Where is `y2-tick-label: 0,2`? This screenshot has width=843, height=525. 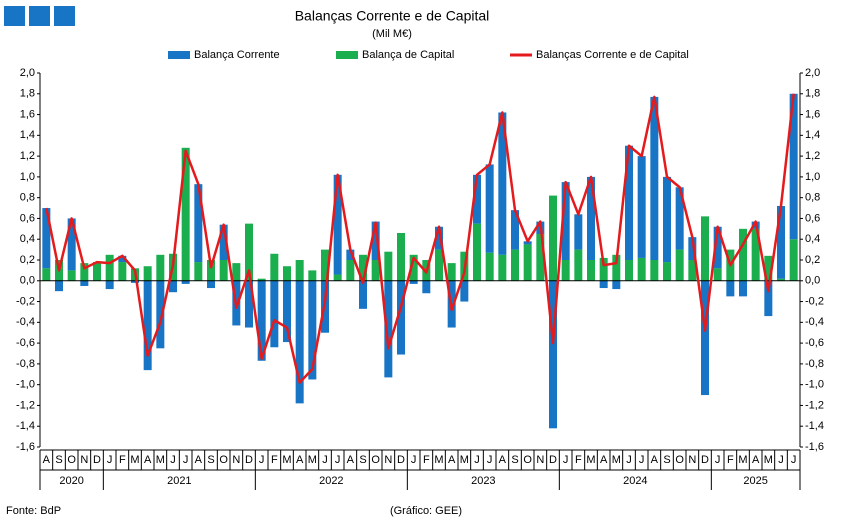 y2-tick-label: 0,2 is located at coordinates (812, 260).